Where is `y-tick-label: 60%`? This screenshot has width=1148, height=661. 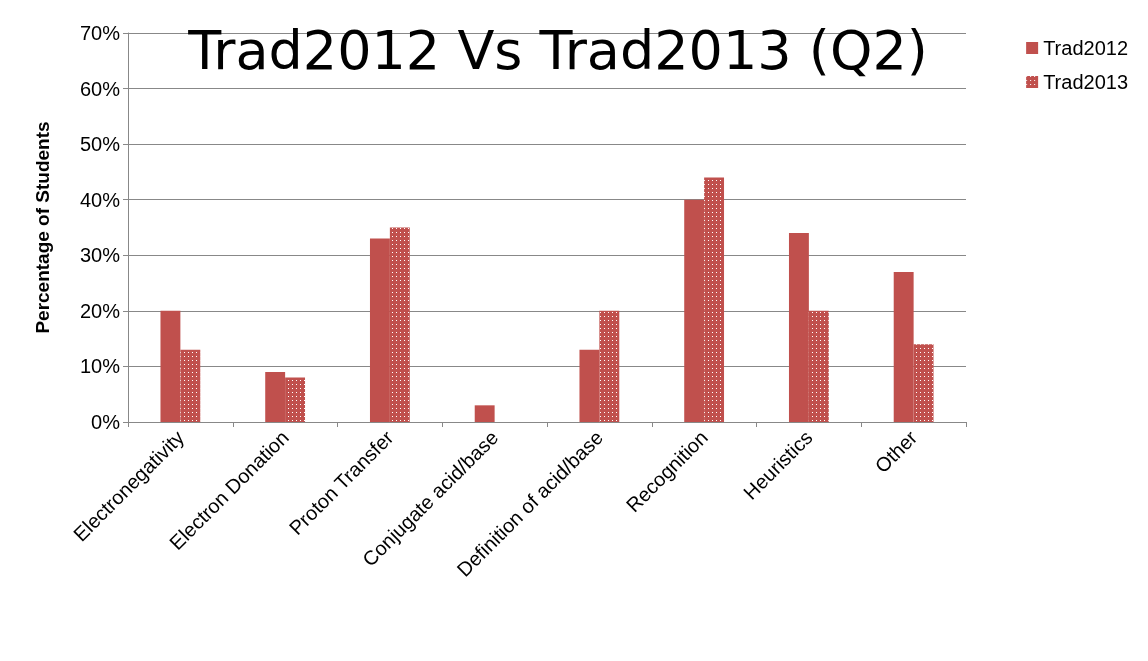
y-tick-label: 60% is located at coordinates (100, 88).